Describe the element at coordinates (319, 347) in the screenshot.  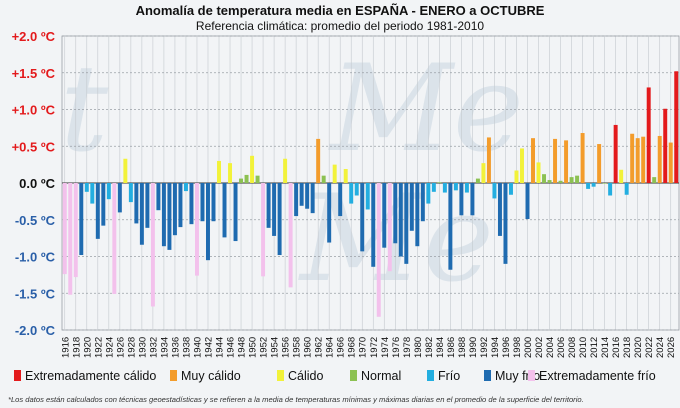
I see `x-tick-label: 1962` at that location.